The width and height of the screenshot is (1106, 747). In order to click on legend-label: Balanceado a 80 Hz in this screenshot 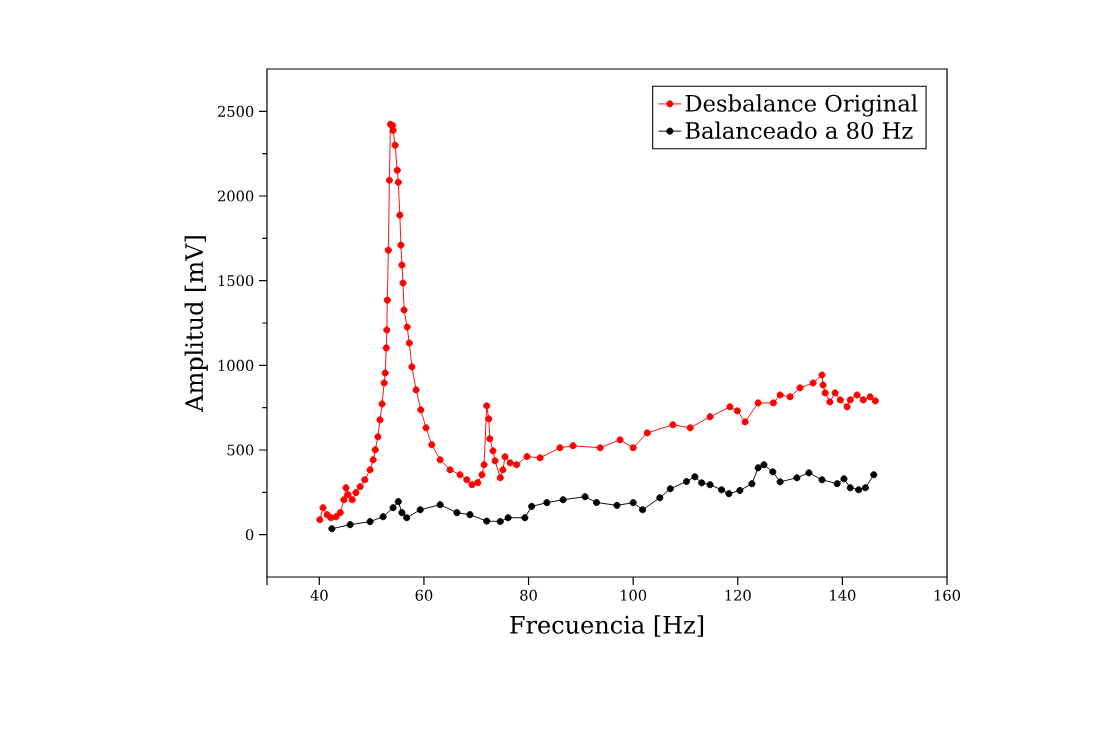, I will do `click(799, 130)`.